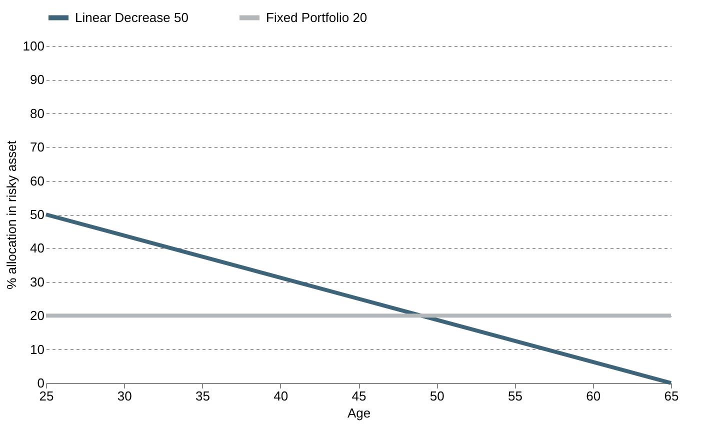 The width and height of the screenshot is (704, 425). What do you see at coordinates (37, 349) in the screenshot?
I see `y-tick-label: 10` at bounding box center [37, 349].